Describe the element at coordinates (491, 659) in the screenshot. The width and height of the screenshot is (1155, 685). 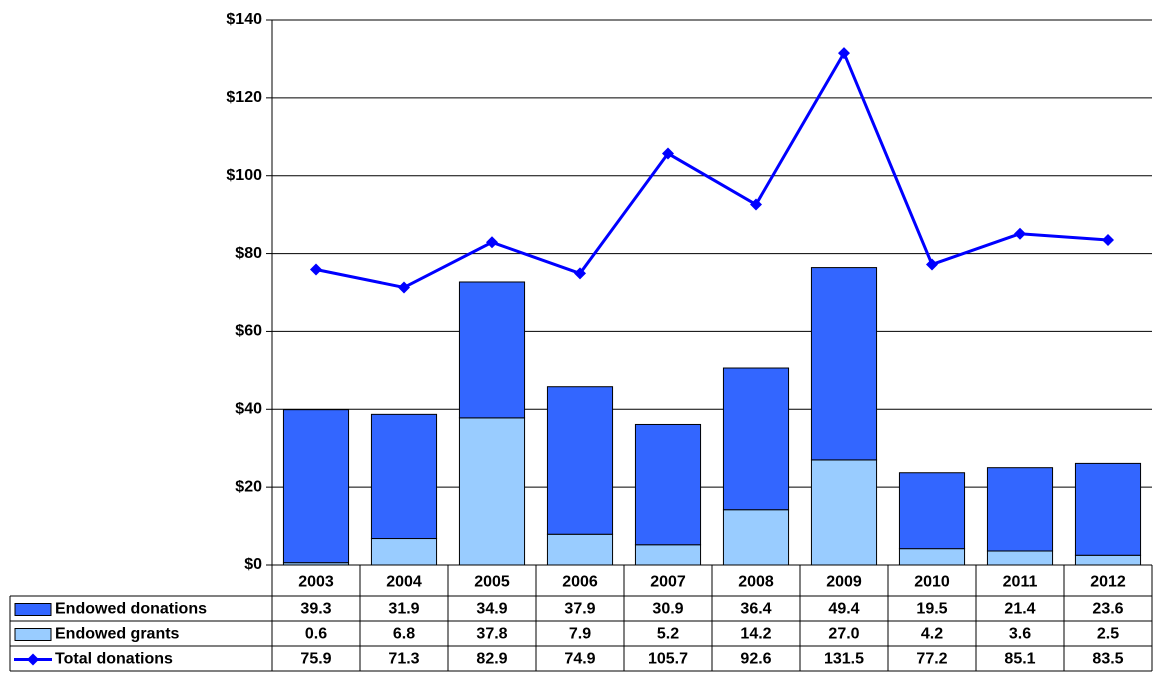
I see `table-value: 82.9` at that location.